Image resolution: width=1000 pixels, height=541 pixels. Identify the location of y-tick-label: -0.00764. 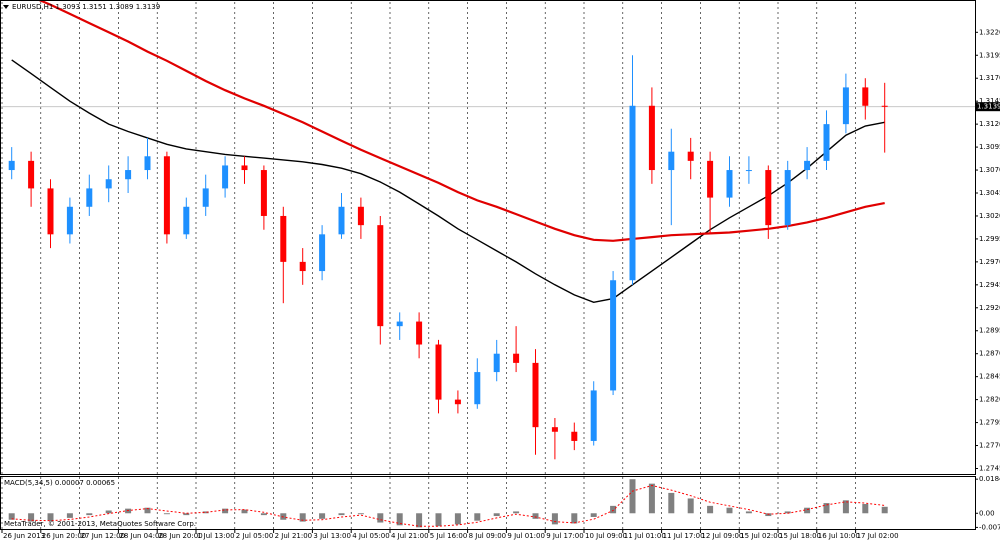
(989, 527).